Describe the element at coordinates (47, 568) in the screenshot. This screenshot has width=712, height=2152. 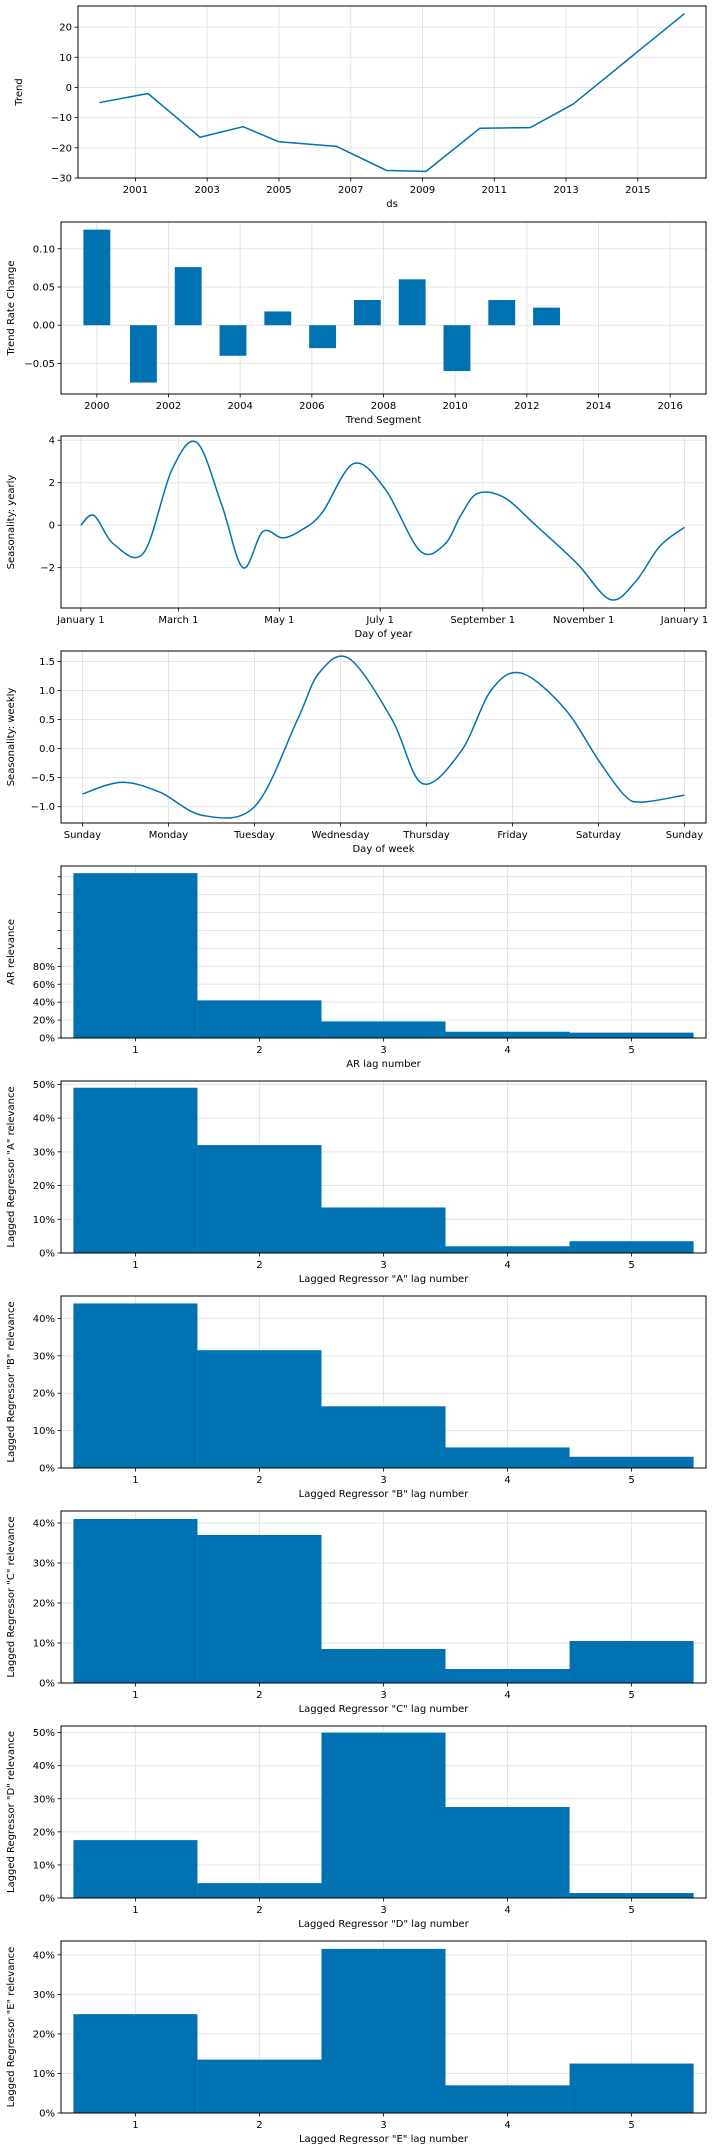
I see `y-tick-label: −2` at that location.